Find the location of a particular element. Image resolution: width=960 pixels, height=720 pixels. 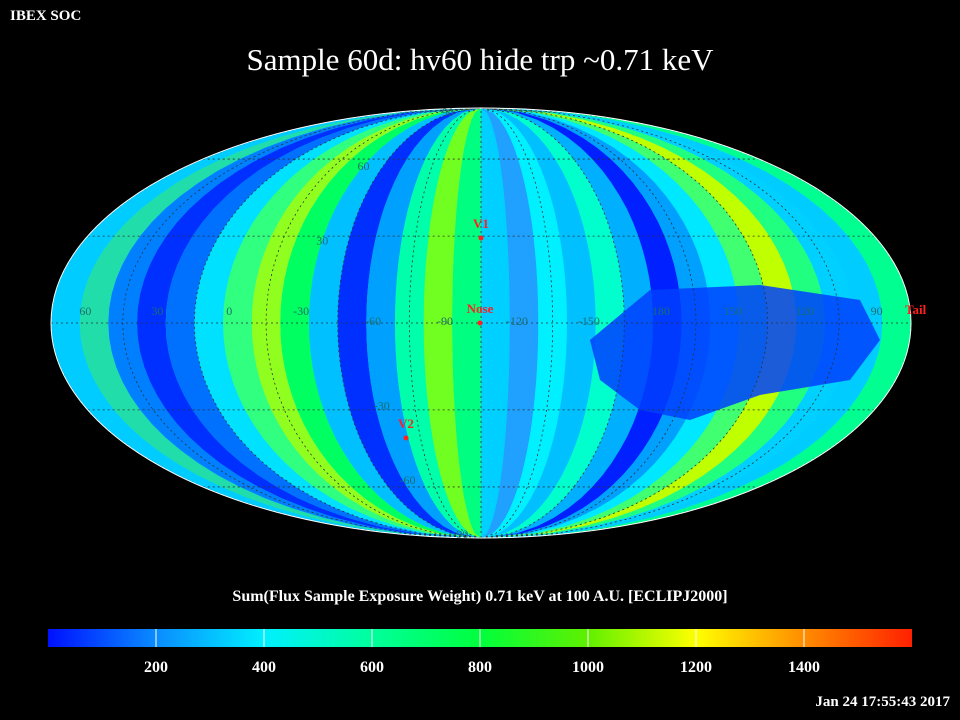

timestamp: Jan 24 17:55:43 2017 is located at coordinates (882, 702).